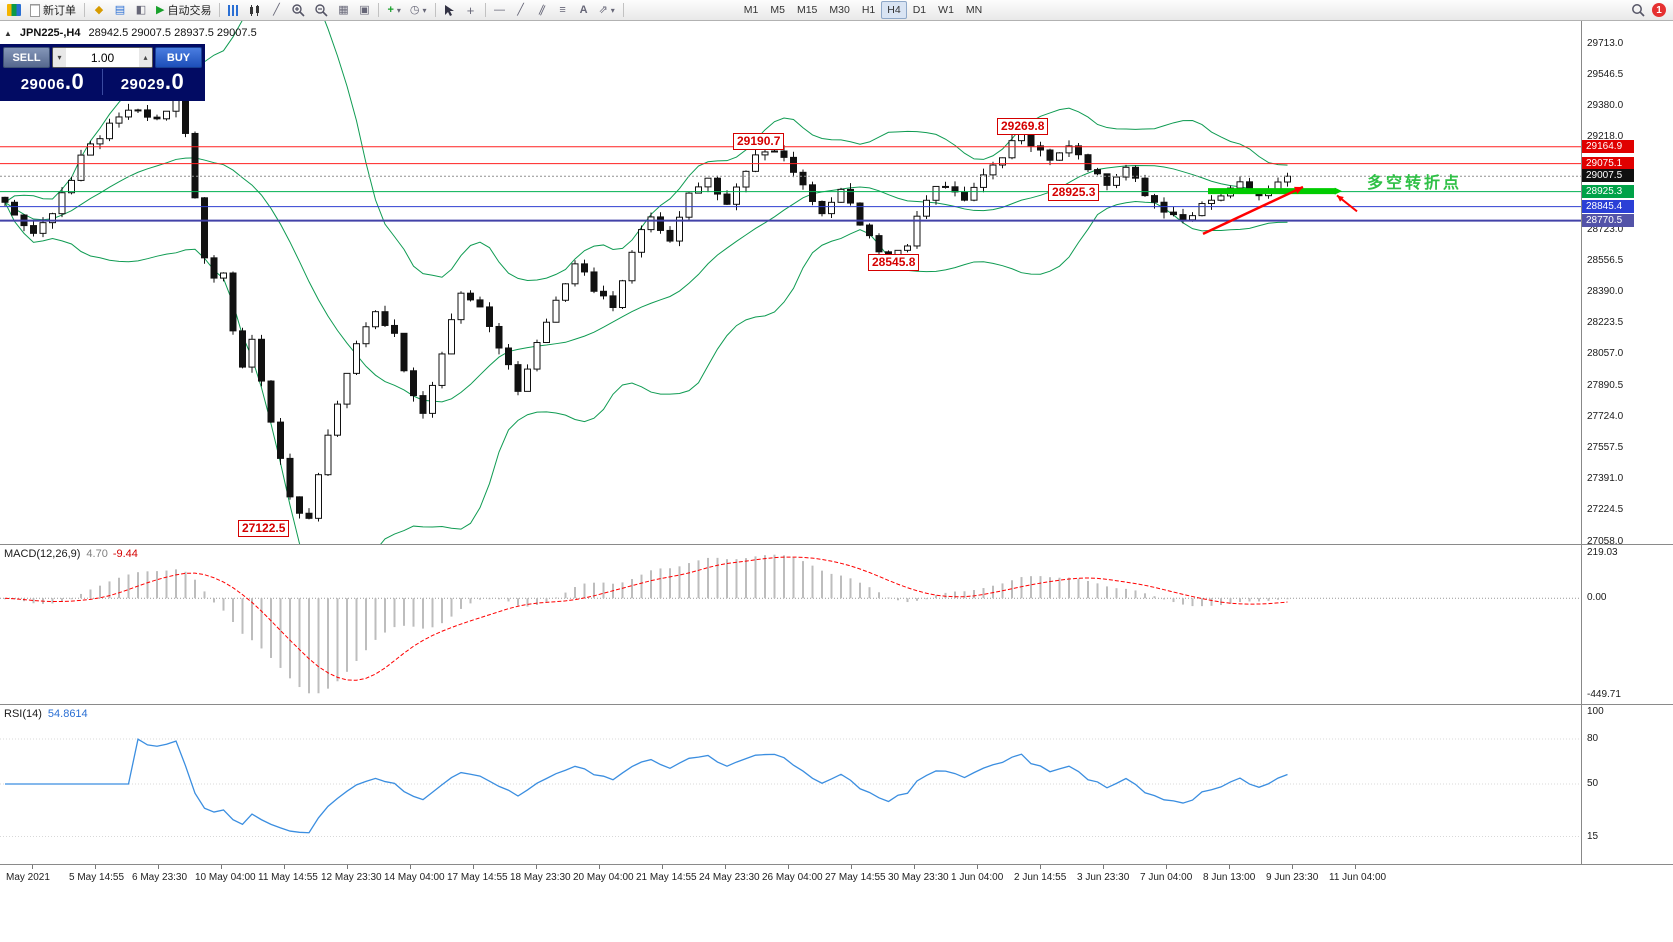 This screenshot has width=1673, height=942. Describe the element at coordinates (623, 10) in the screenshot. I see `separator` at that location.